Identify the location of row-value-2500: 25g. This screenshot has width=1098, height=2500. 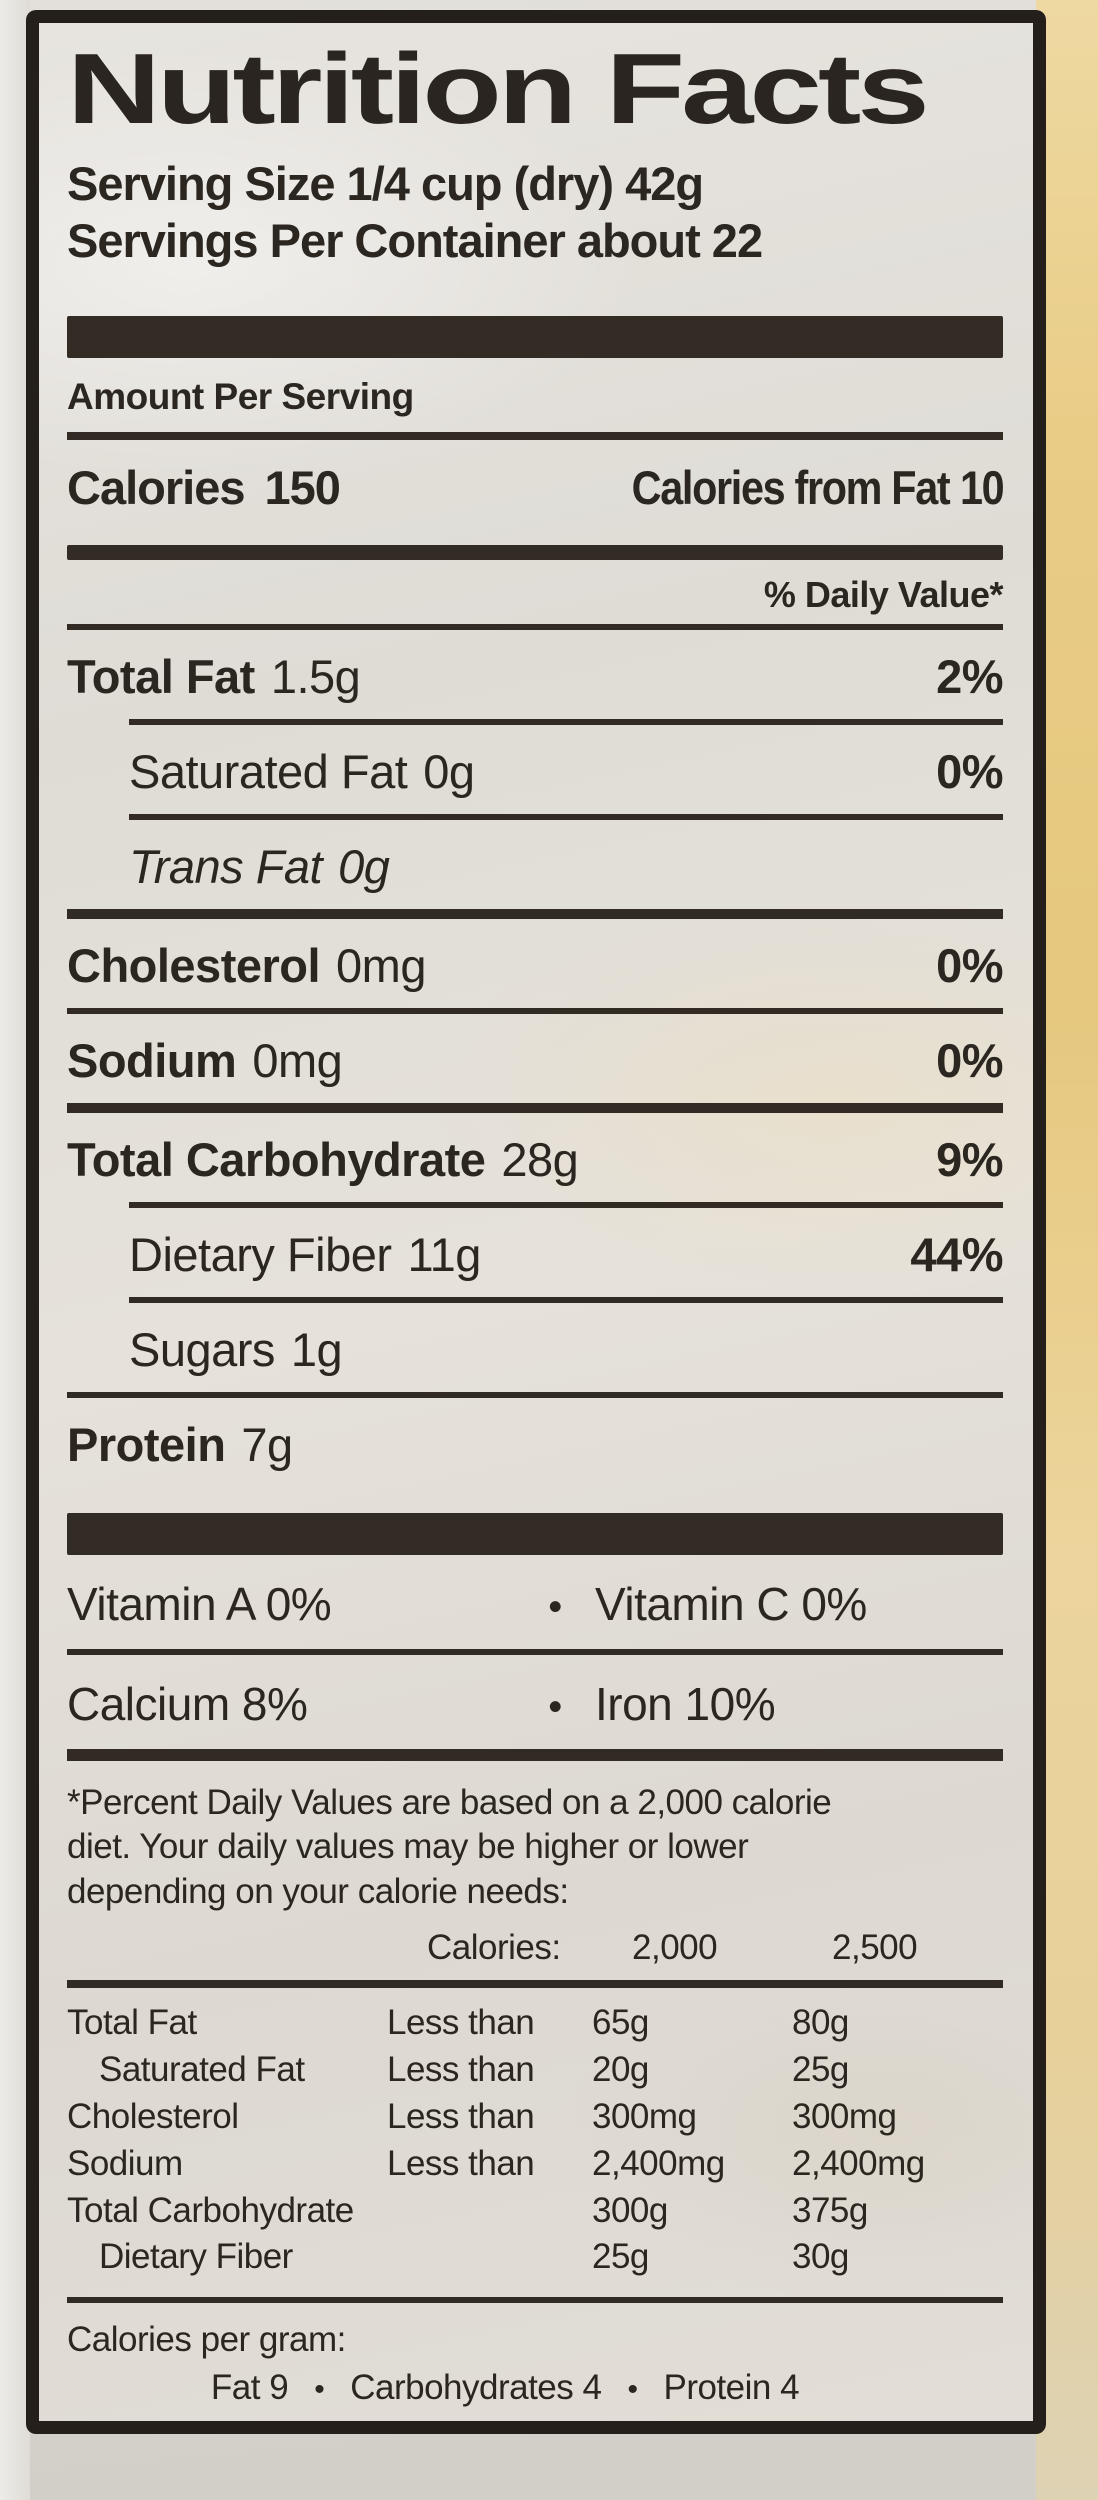
(820, 2069).